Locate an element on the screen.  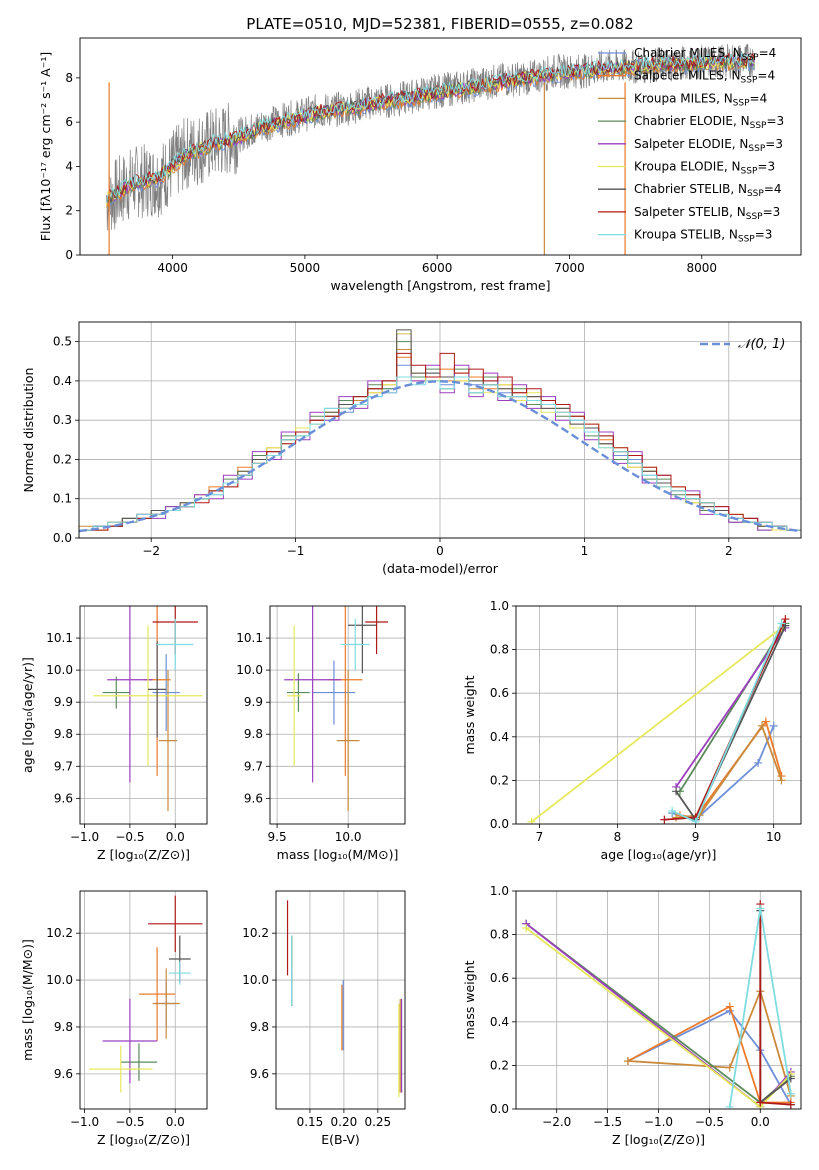
legend-label: Kroupa MILES, NSSP=4 is located at coordinates (700, 99).